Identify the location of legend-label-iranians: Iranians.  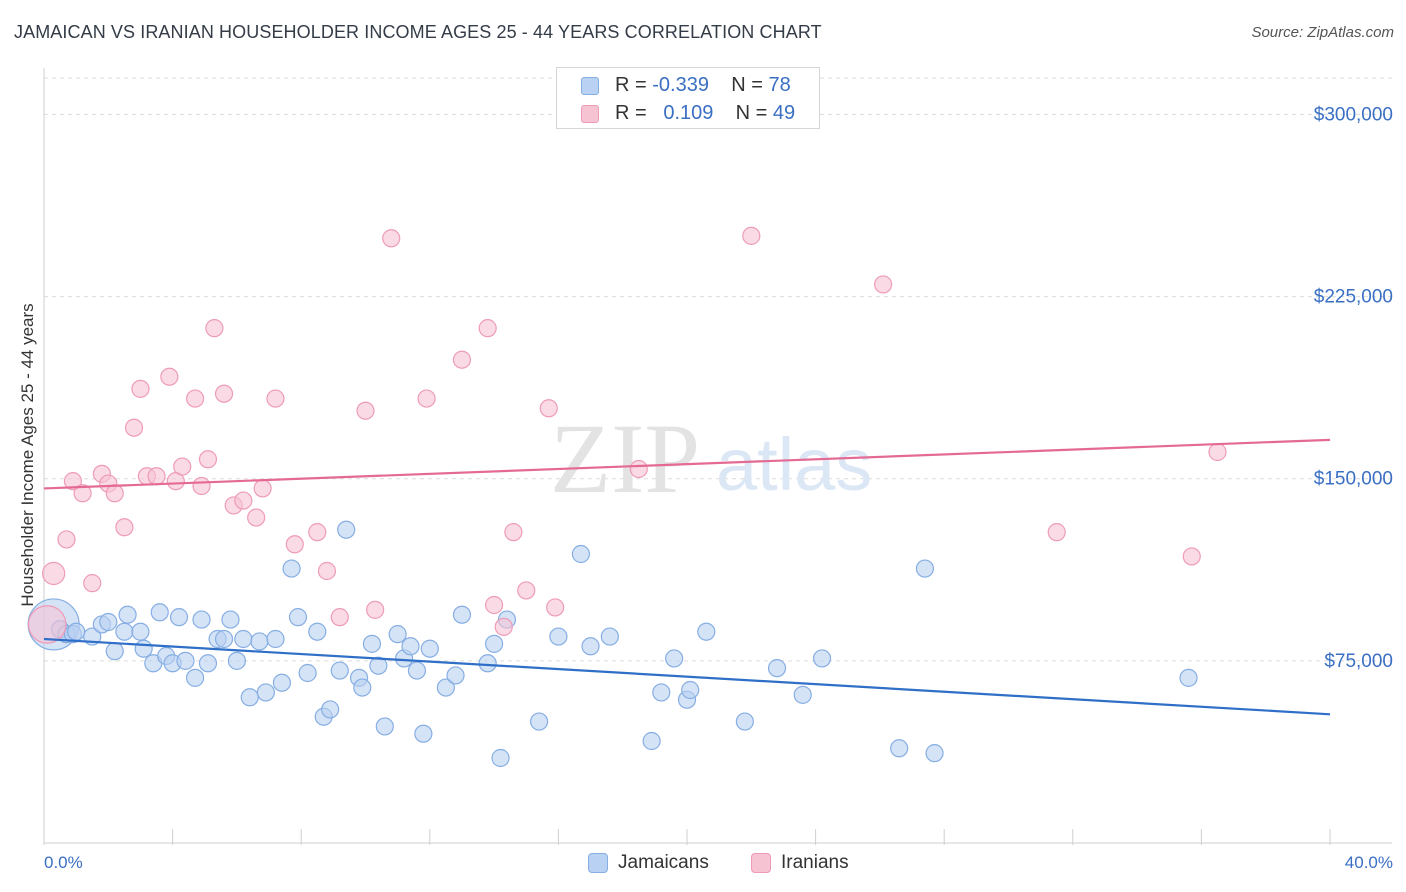
(815, 862).